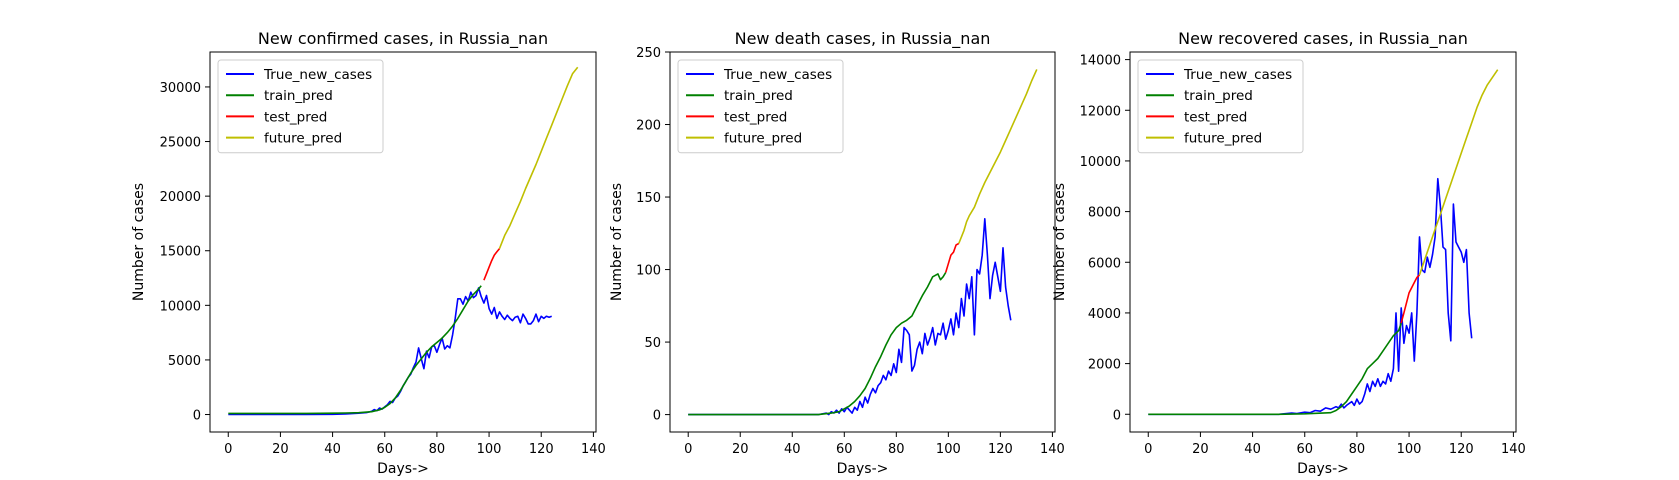  Describe the element at coordinates (180, 143) in the screenshot. I see `y-tick-label: 25000` at that location.